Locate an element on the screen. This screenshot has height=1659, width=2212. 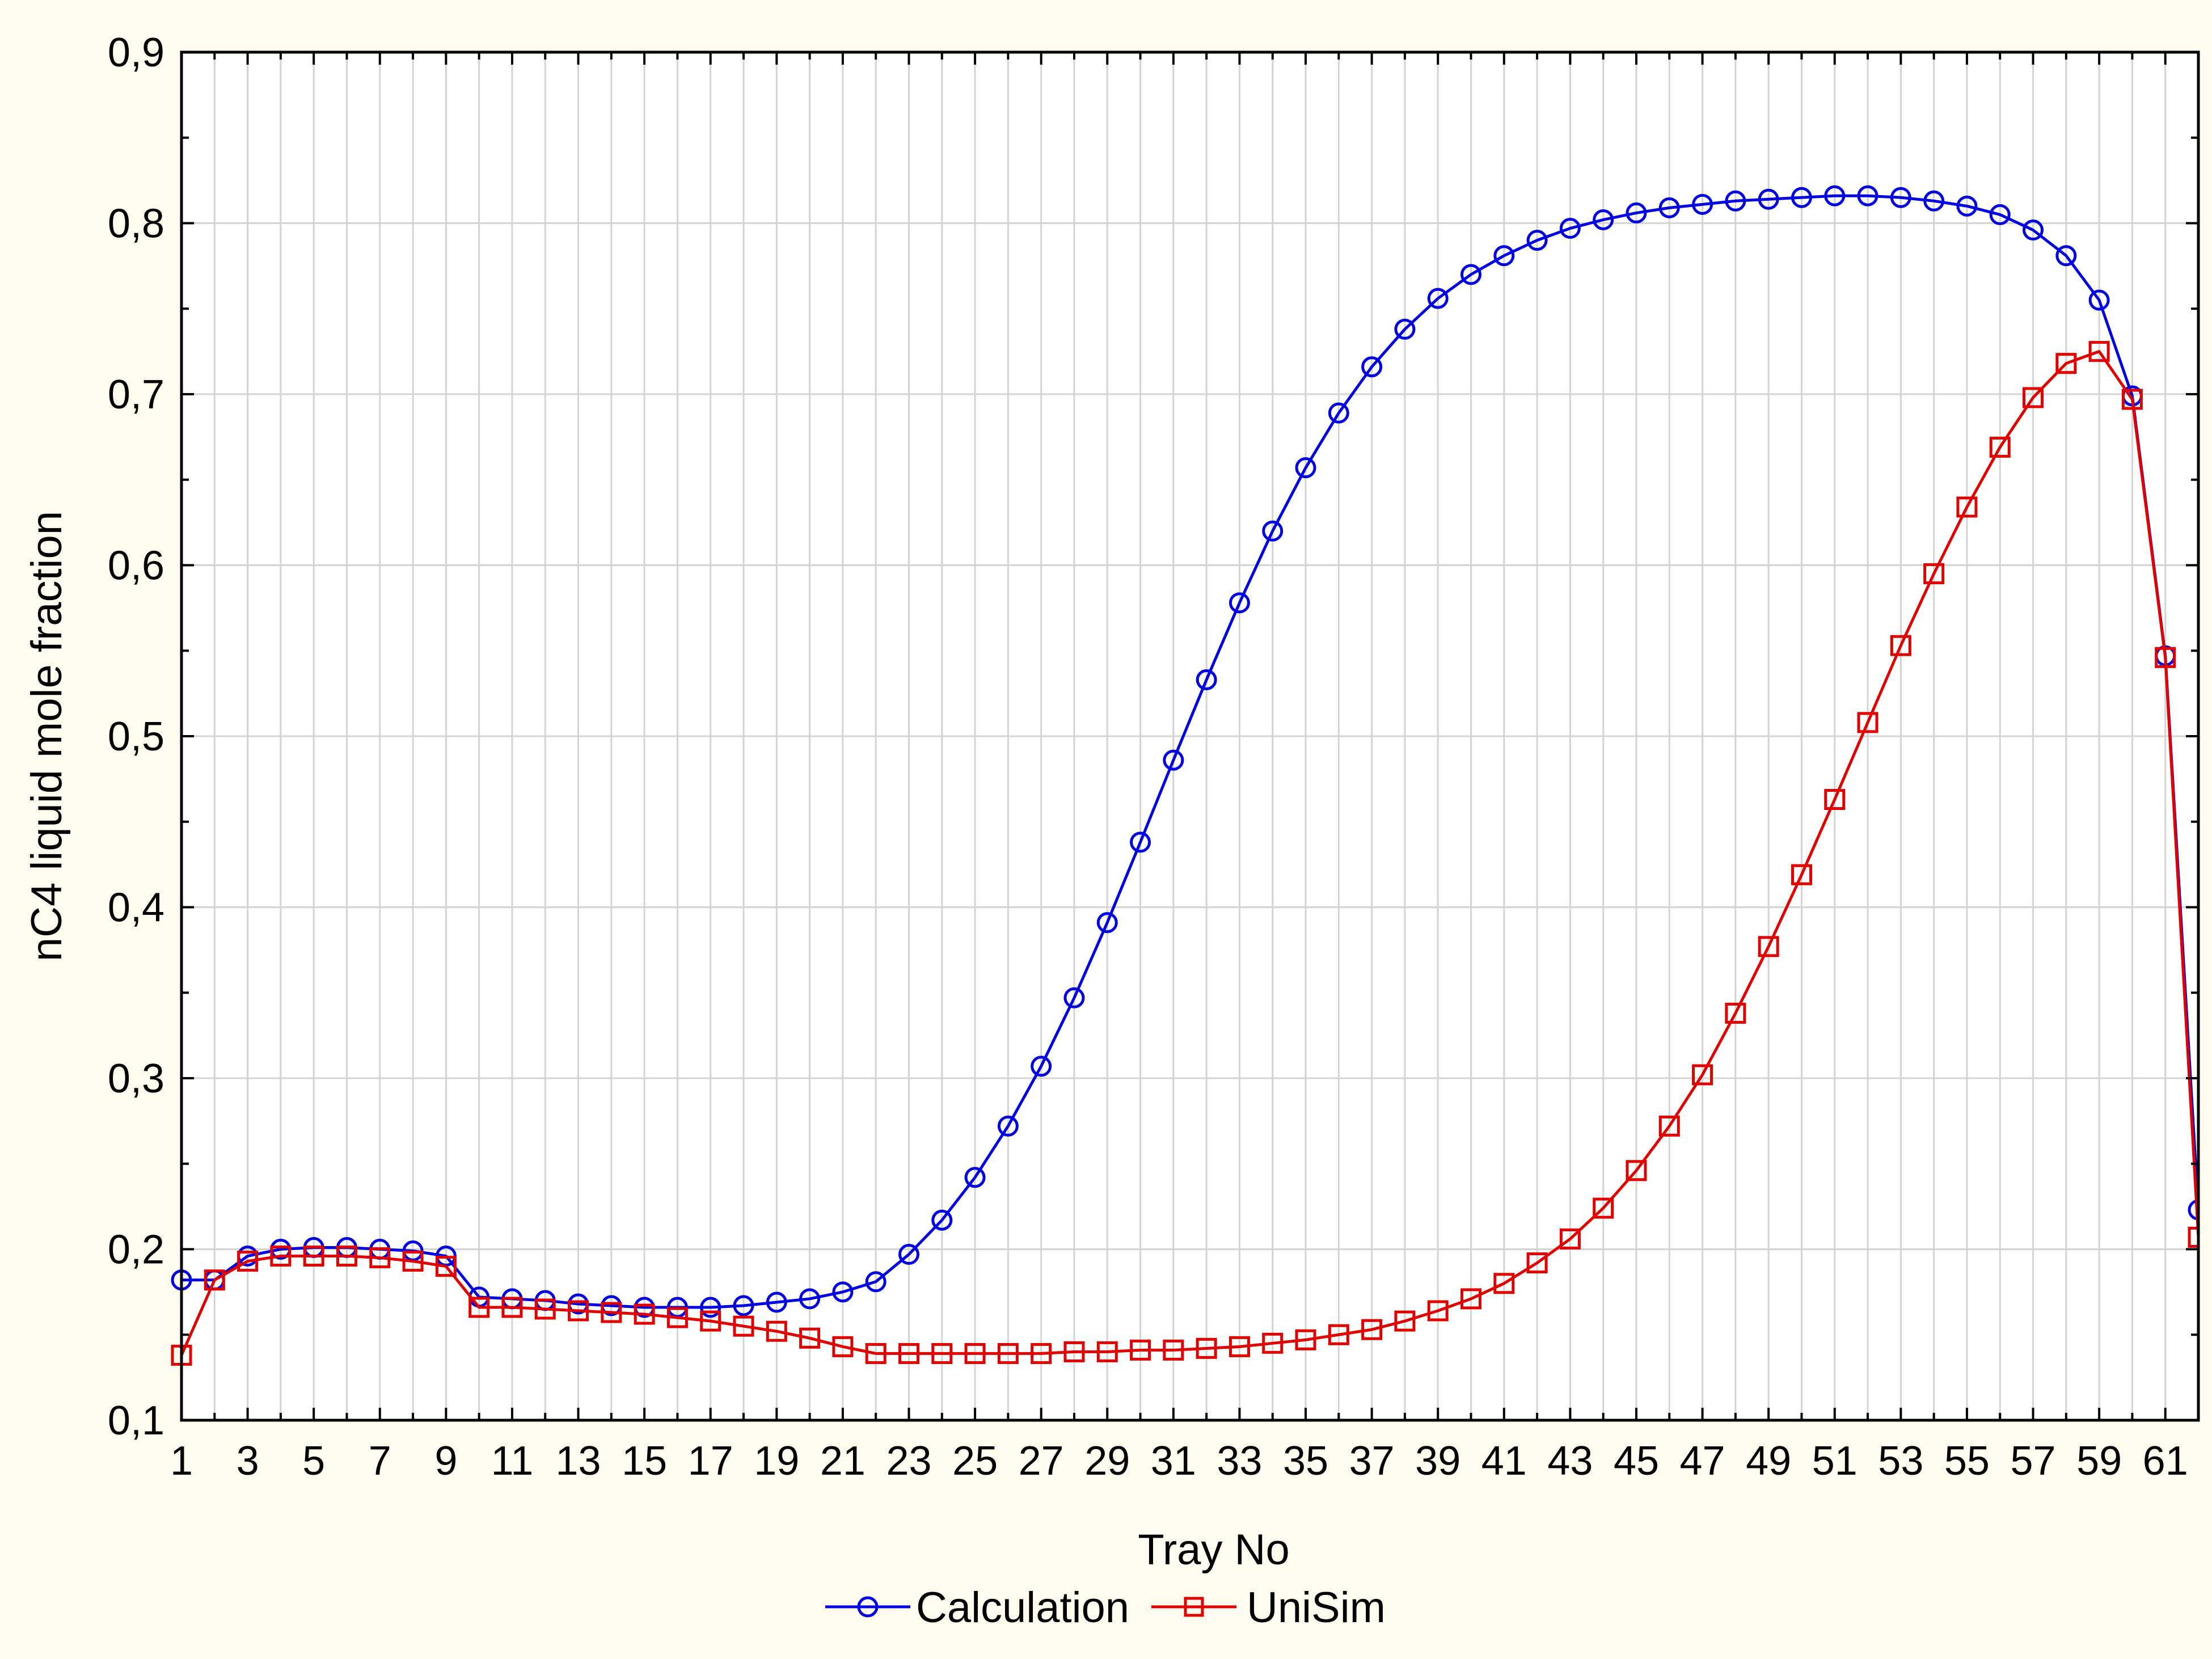
x-tick-label: 27 is located at coordinates (1041, 1461).